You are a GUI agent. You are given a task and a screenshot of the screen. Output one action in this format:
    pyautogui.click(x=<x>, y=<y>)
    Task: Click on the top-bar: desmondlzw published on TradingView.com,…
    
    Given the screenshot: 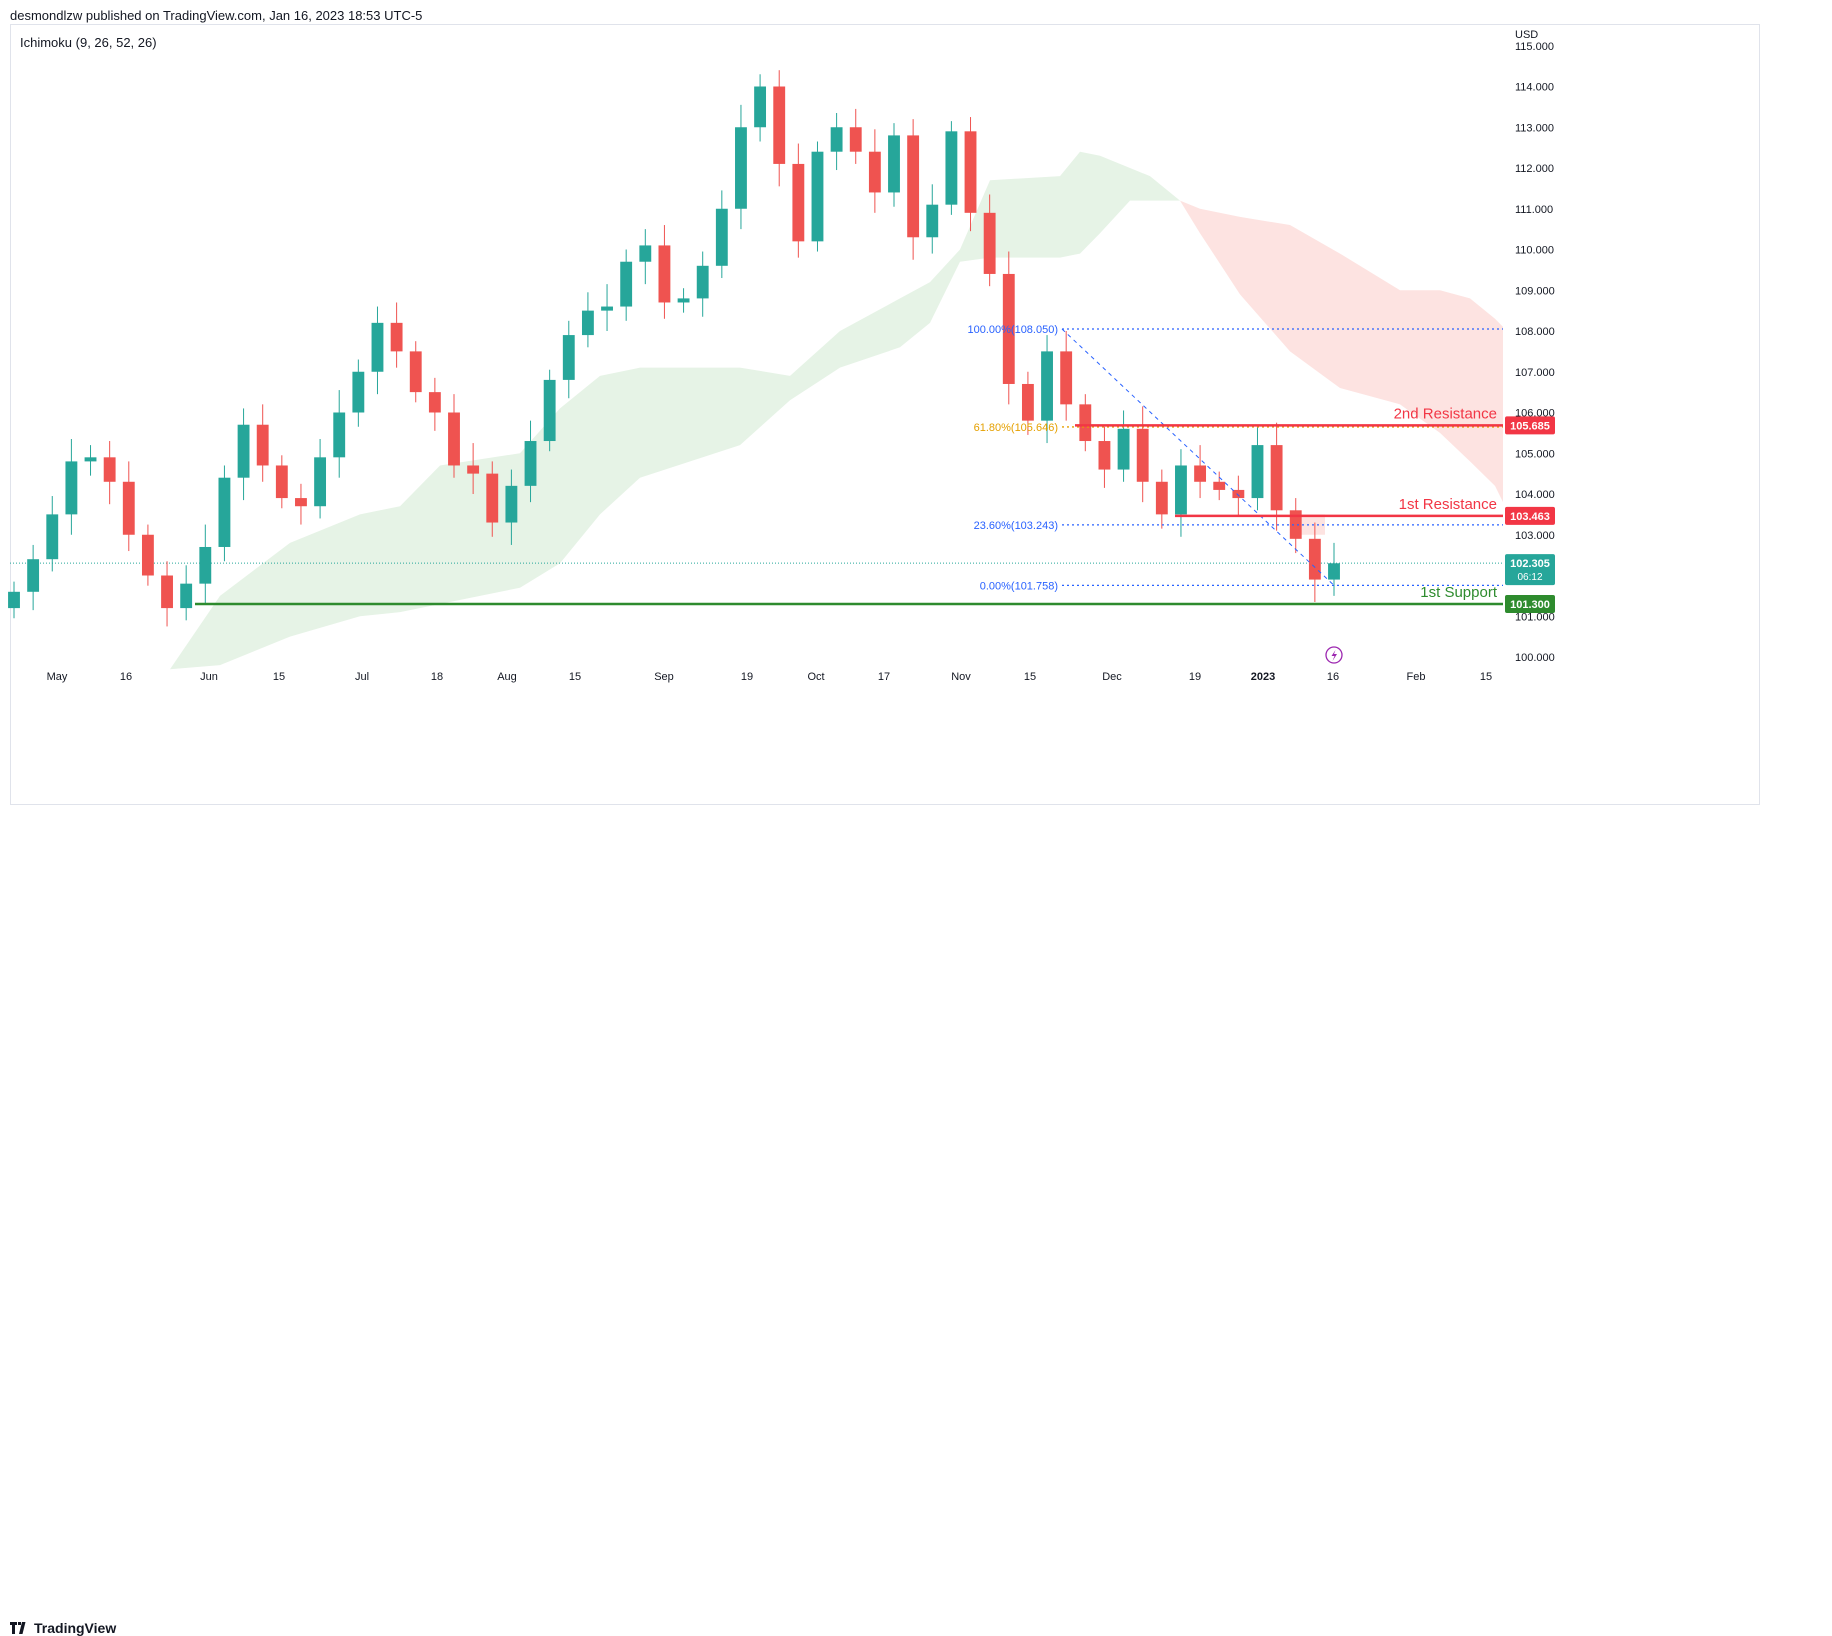 What is the action you would take?
    pyautogui.click(x=916, y=15)
    